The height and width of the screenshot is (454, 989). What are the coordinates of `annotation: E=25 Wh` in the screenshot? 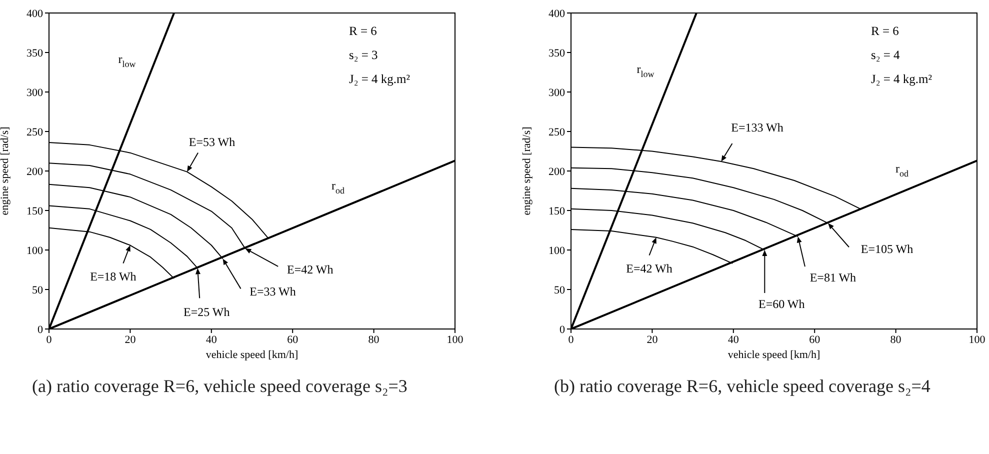 It's located at (206, 311).